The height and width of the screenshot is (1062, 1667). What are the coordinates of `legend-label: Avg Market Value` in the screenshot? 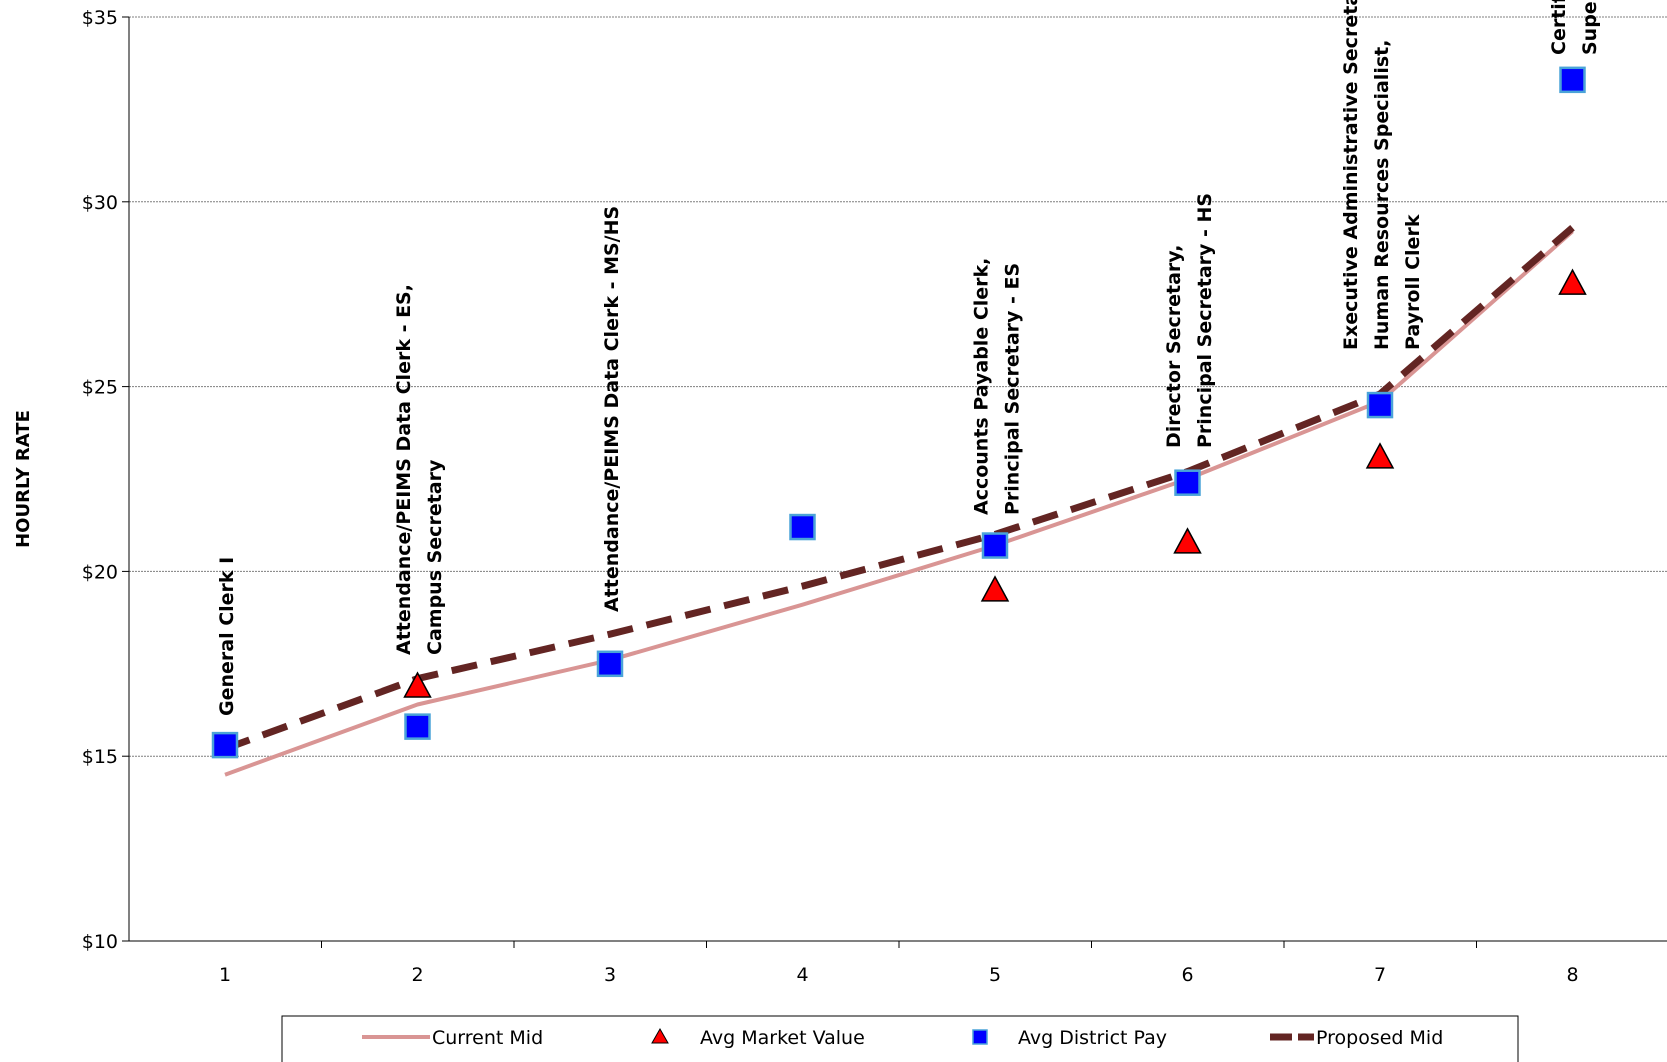 It's located at (782, 1038).